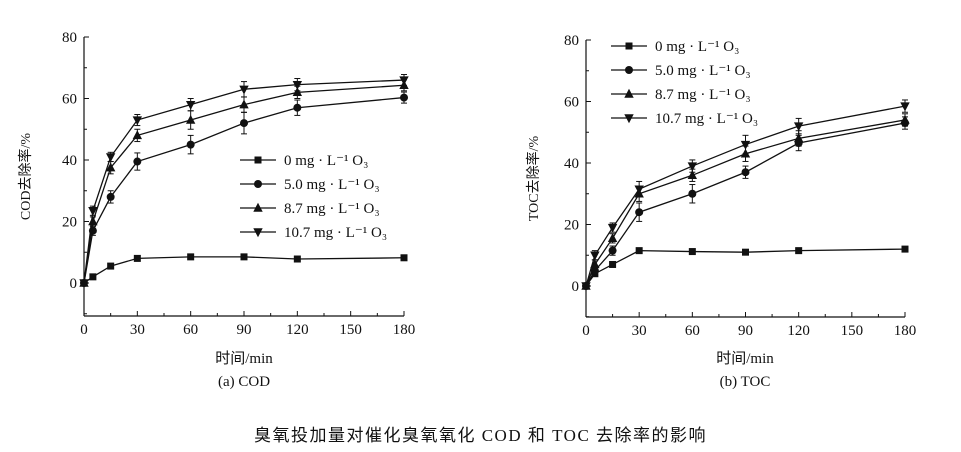 The image size is (961, 452). I want to click on x-tick-label: 0, so click(586, 331).